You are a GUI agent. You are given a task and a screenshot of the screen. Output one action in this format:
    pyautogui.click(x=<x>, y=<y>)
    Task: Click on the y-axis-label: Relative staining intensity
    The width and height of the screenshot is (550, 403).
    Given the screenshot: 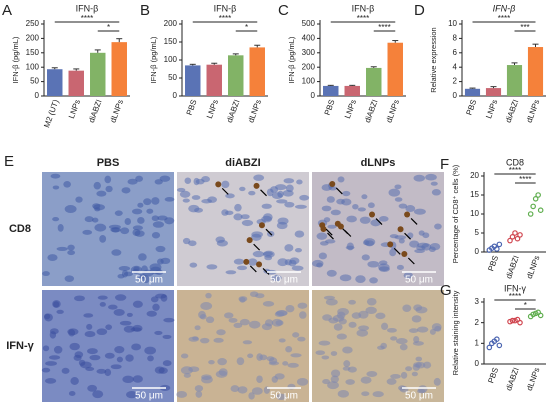 What is the action you would take?
    pyautogui.click(x=455, y=332)
    